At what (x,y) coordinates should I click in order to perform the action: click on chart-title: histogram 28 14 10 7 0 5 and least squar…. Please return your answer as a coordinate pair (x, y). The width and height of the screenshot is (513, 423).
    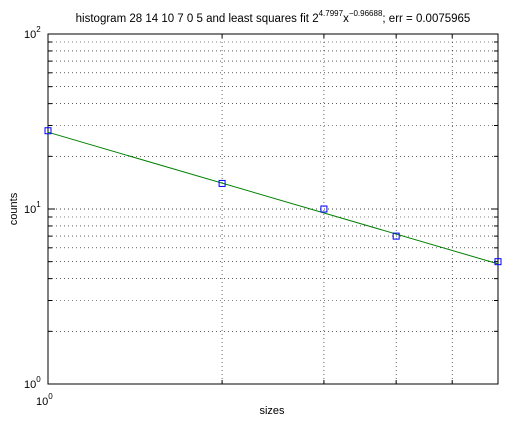
    Looking at the image, I should click on (273, 17).